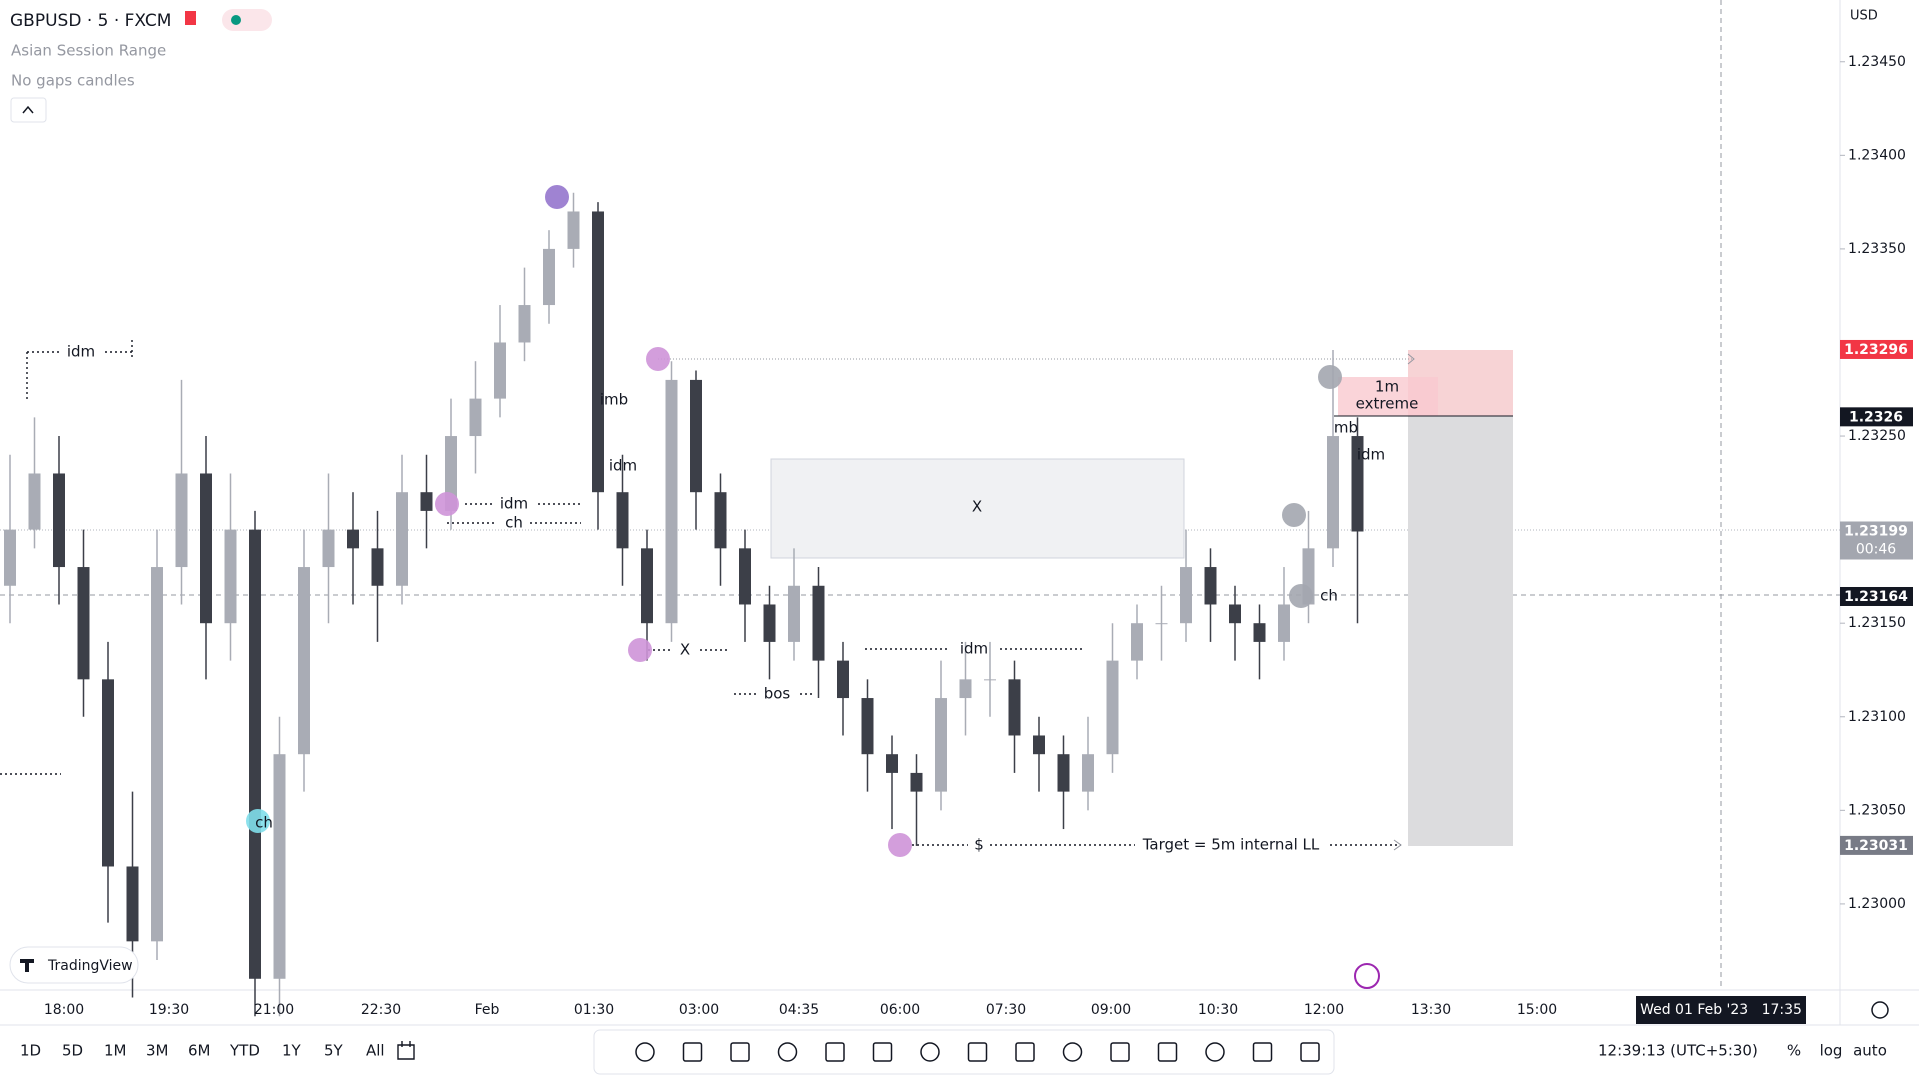 The image size is (1919, 1079). I want to click on x-tick-label: 10:30, so click(1218, 1010).